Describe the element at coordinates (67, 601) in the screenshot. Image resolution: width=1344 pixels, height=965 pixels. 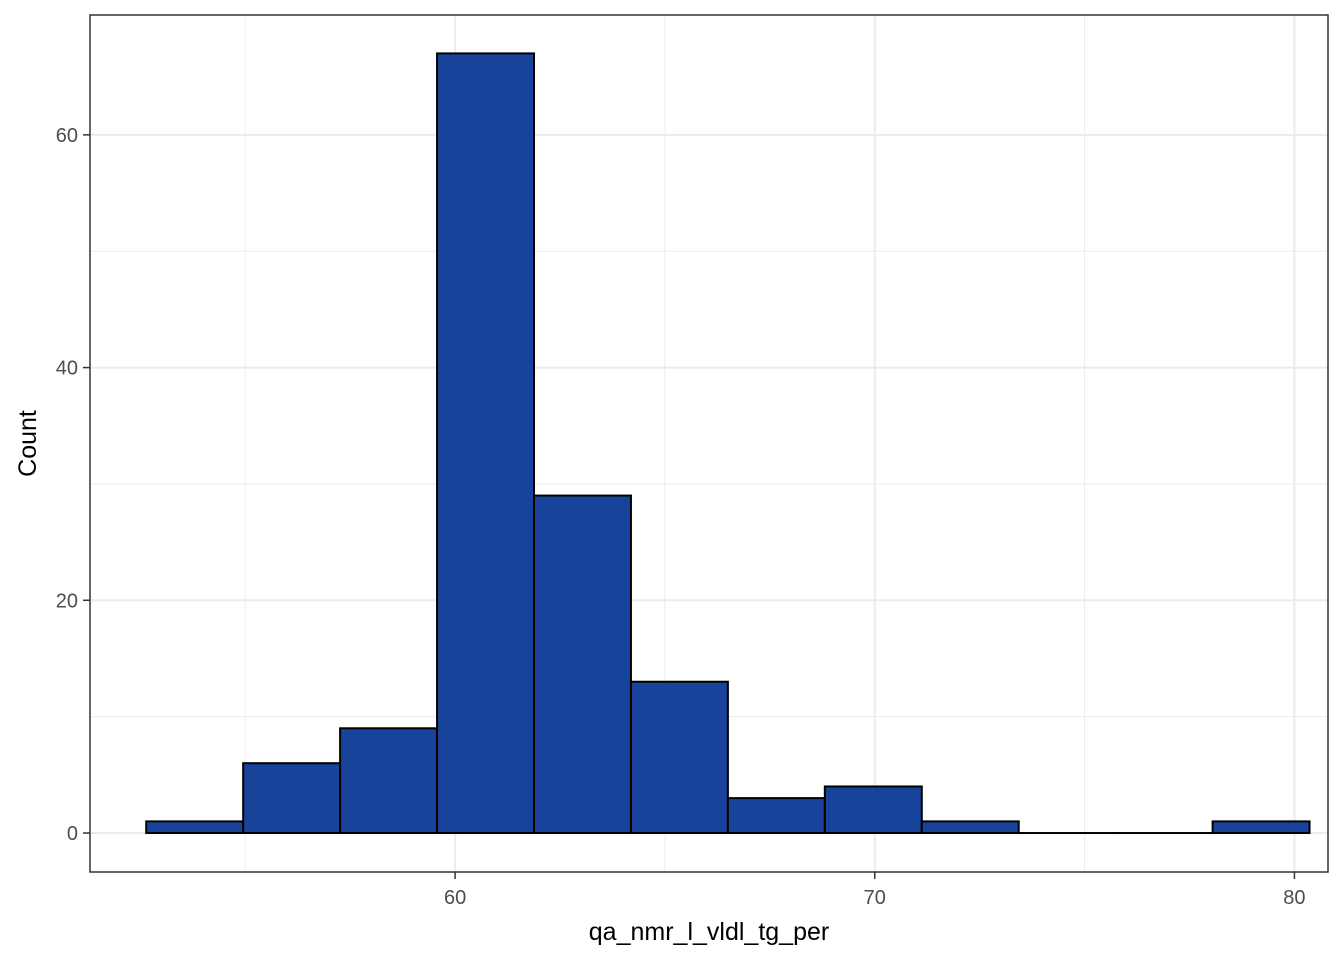
I see `y-tick-label: 20` at that location.